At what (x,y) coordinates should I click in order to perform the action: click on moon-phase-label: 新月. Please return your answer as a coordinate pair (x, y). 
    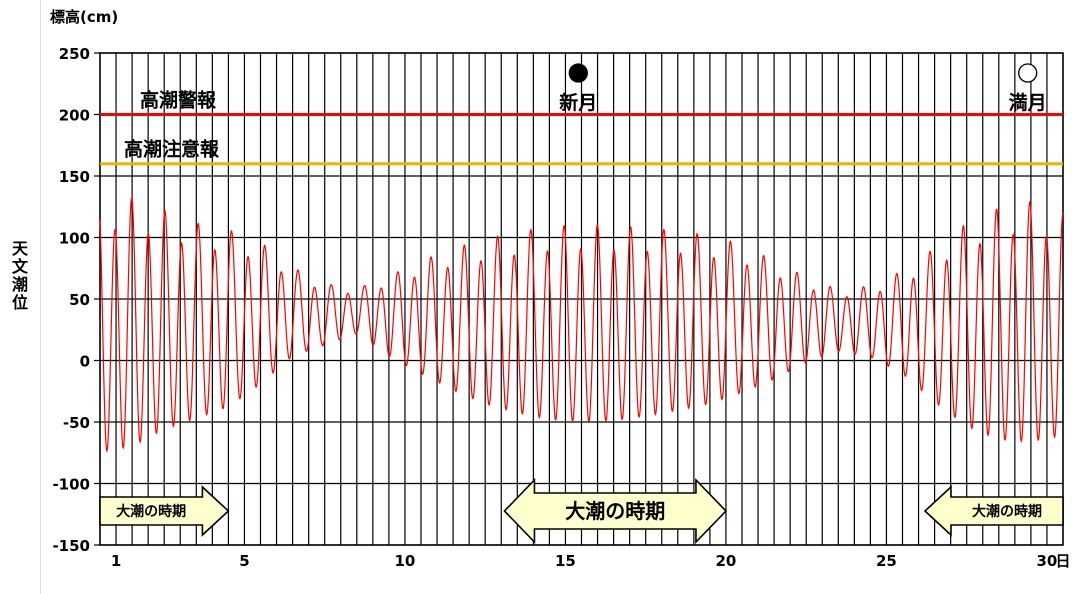
    Looking at the image, I should click on (578, 102).